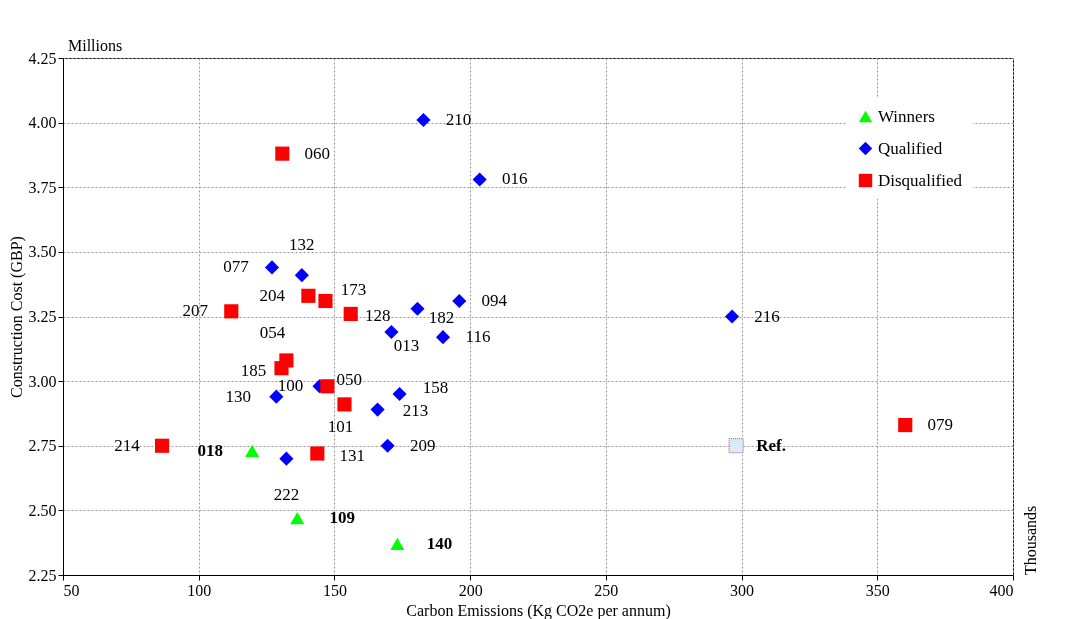 The image size is (1087, 619). Describe the element at coordinates (42, 575) in the screenshot. I see `y-tick-label: 2.25` at that location.